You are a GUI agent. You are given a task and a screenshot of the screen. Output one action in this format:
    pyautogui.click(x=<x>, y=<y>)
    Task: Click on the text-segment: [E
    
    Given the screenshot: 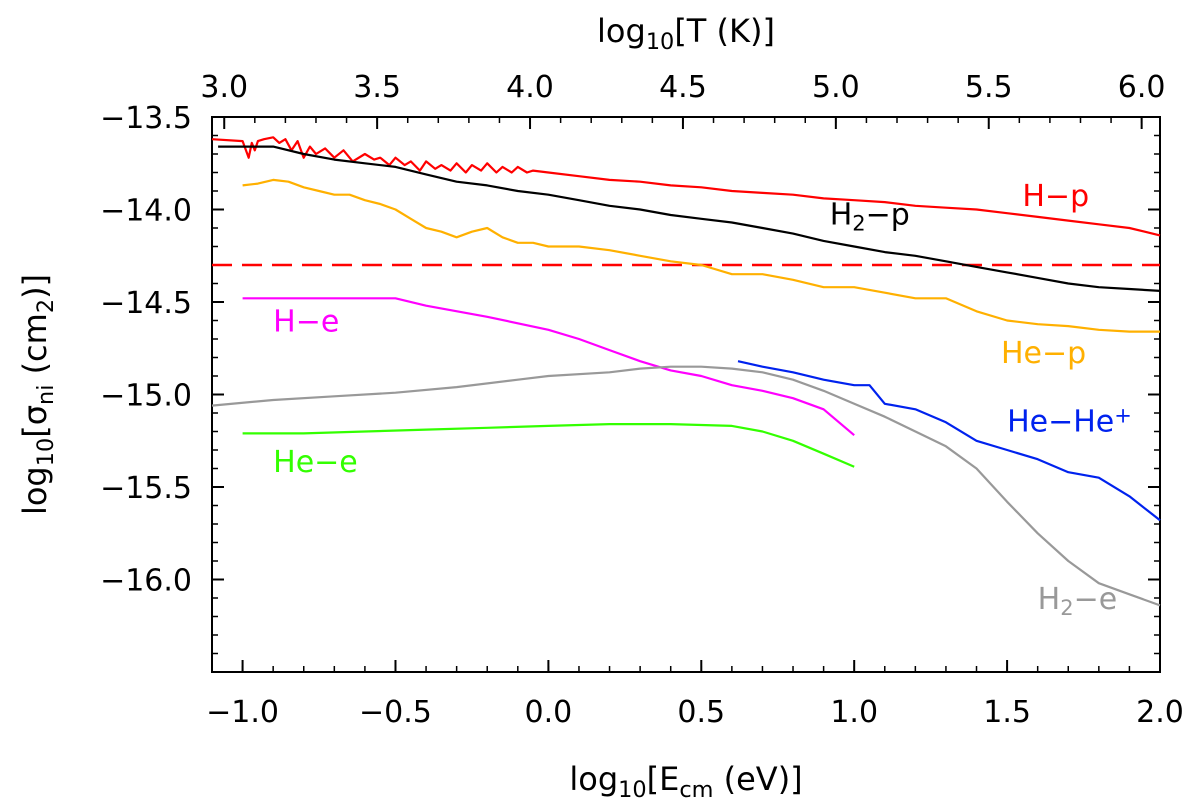 What is the action you would take?
    pyautogui.click(x=663, y=779)
    